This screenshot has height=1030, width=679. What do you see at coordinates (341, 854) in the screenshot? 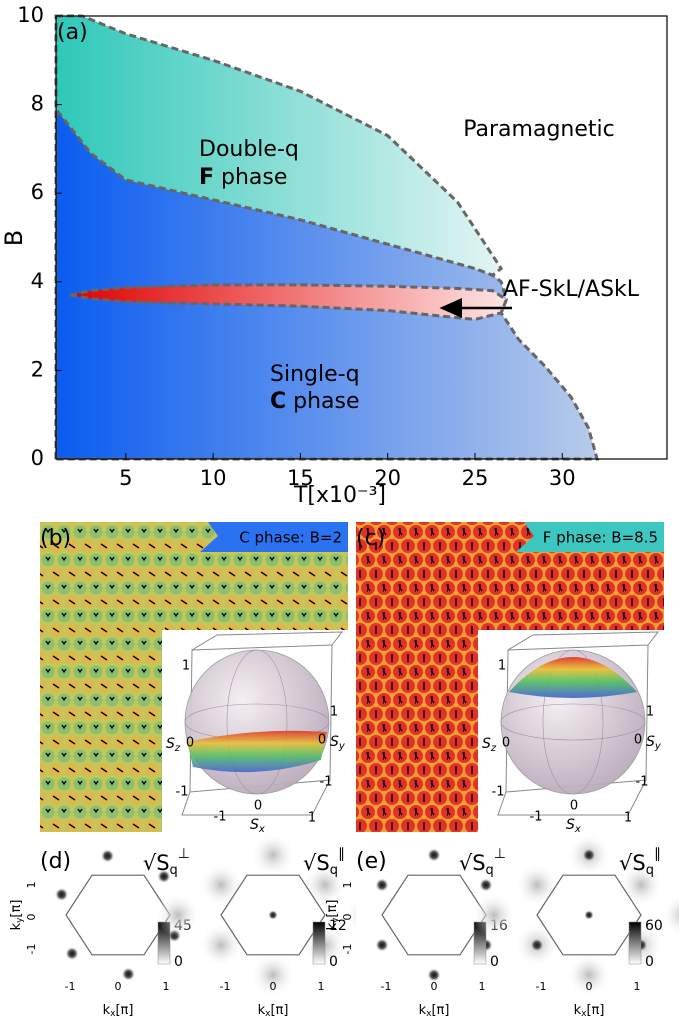
I see `text-part: ∥` at bounding box center [341, 854].